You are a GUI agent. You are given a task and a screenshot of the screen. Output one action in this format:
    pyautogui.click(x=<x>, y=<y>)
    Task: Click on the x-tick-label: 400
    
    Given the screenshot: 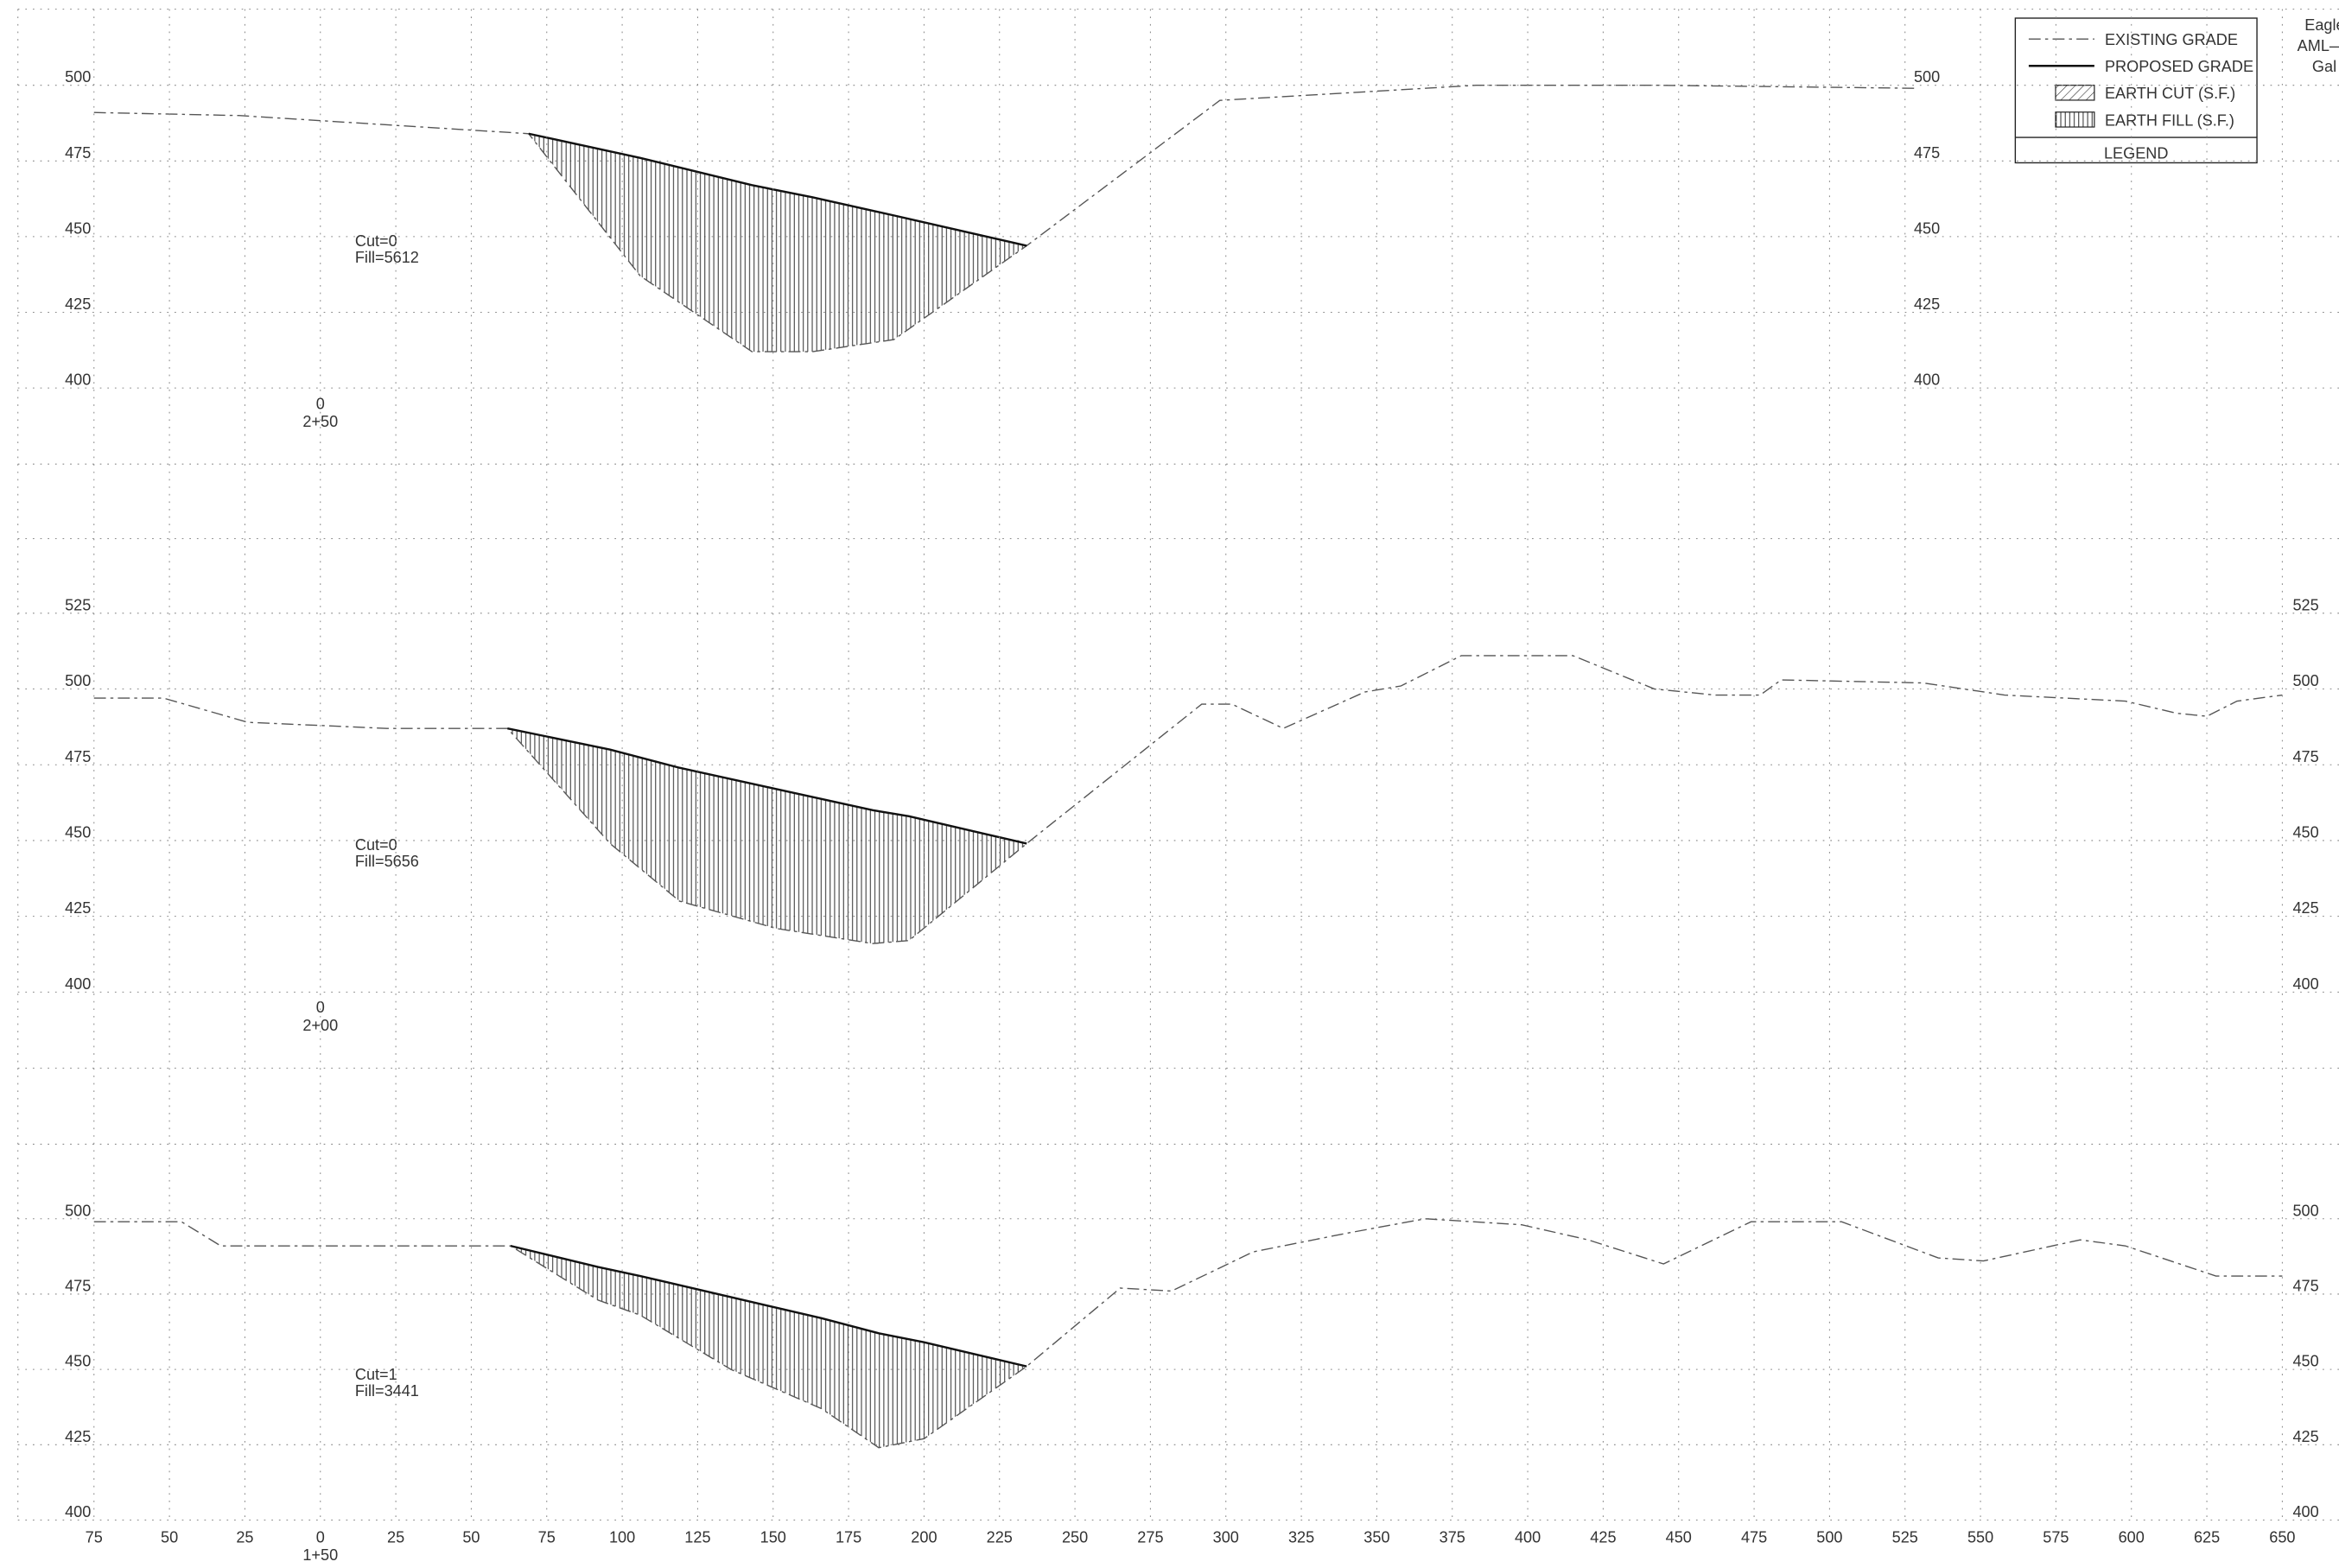 What is the action you would take?
    pyautogui.click(x=1528, y=1537)
    